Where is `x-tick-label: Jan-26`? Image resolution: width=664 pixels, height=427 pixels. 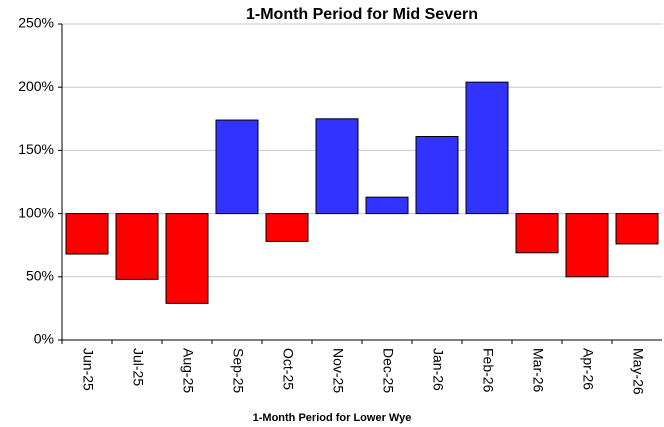 x-tick-label: Jan-26 is located at coordinates (438, 369).